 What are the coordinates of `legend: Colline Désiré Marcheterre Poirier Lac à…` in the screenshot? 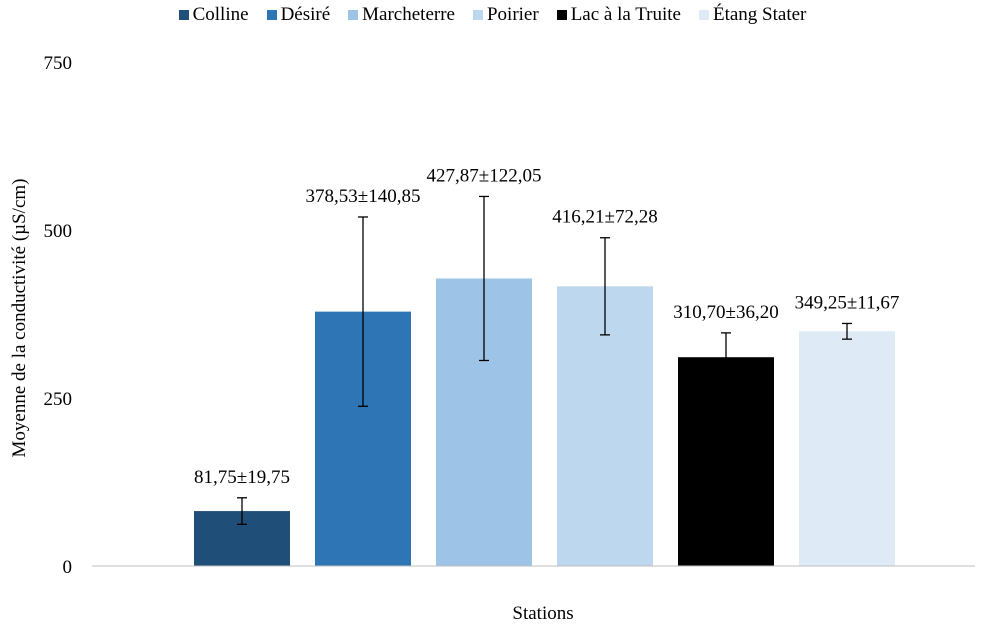 It's located at (492, 15).